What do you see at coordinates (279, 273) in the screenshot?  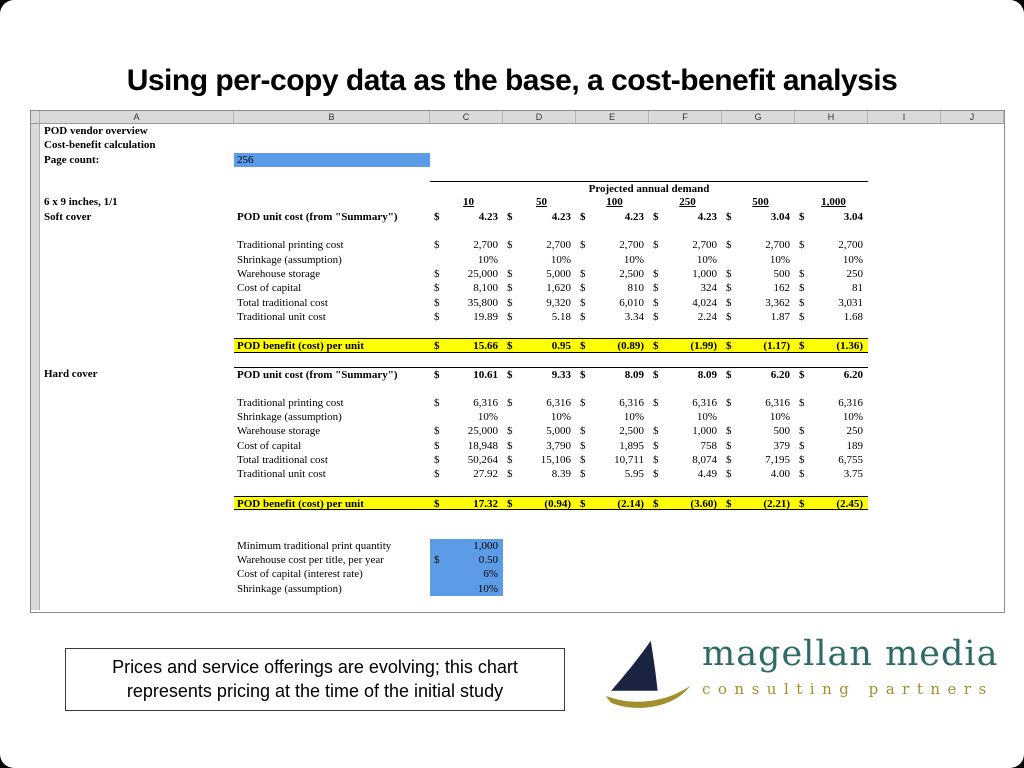 I see `cell-b: Warehouse storage` at bounding box center [279, 273].